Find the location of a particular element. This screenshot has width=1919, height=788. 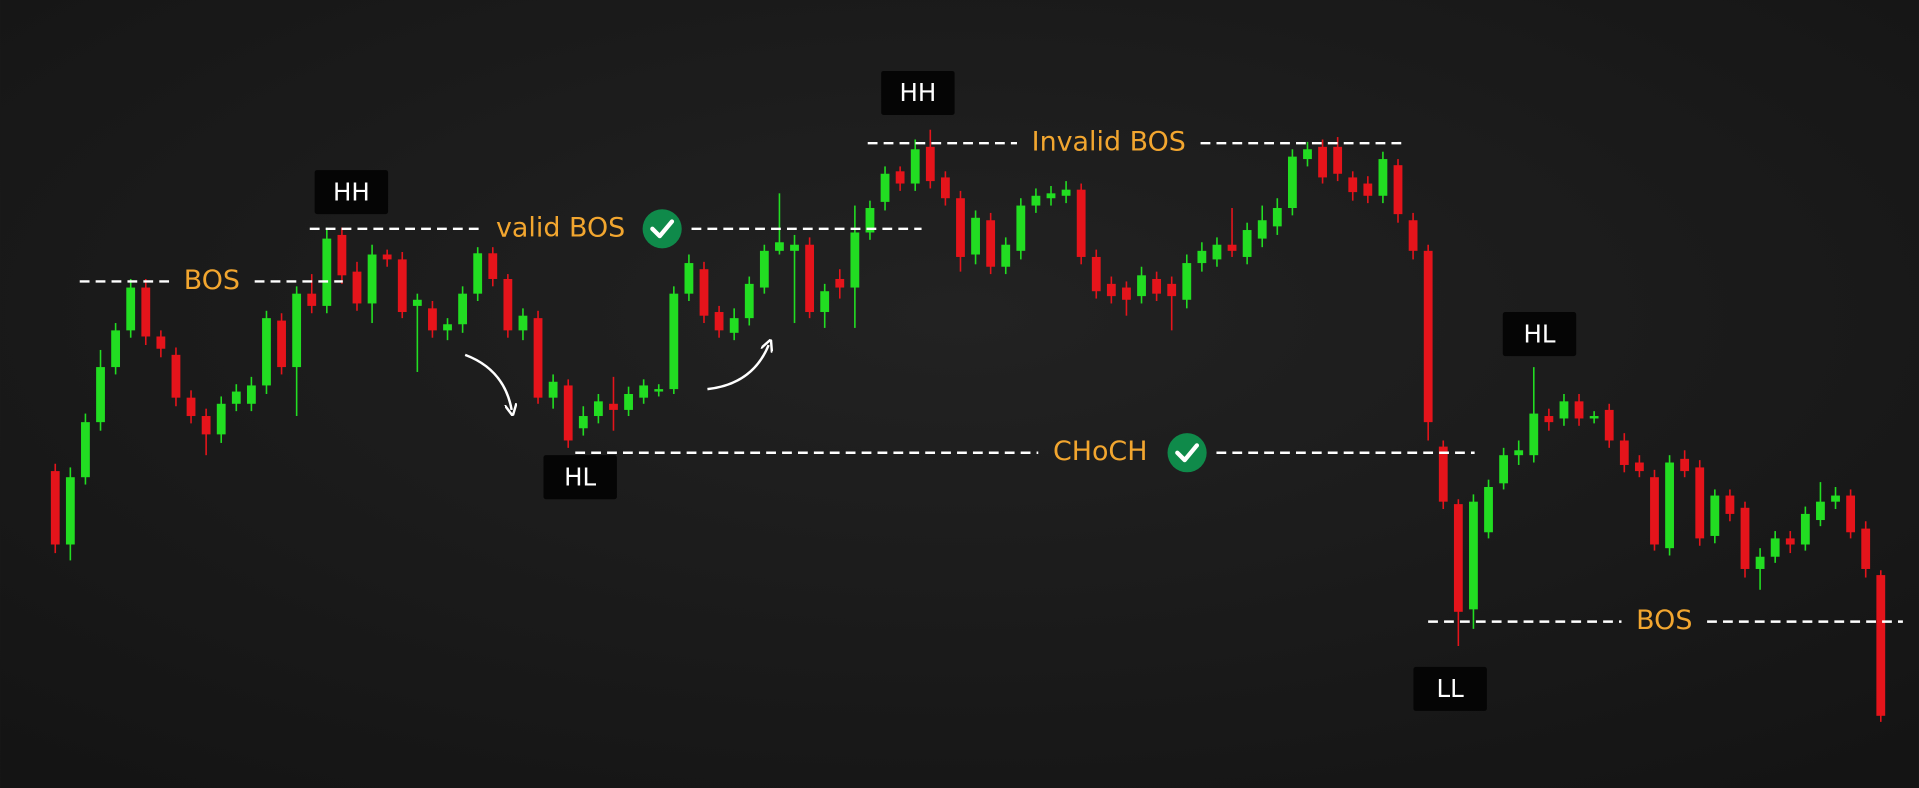

swing-label: HL is located at coordinates (1539, 333).